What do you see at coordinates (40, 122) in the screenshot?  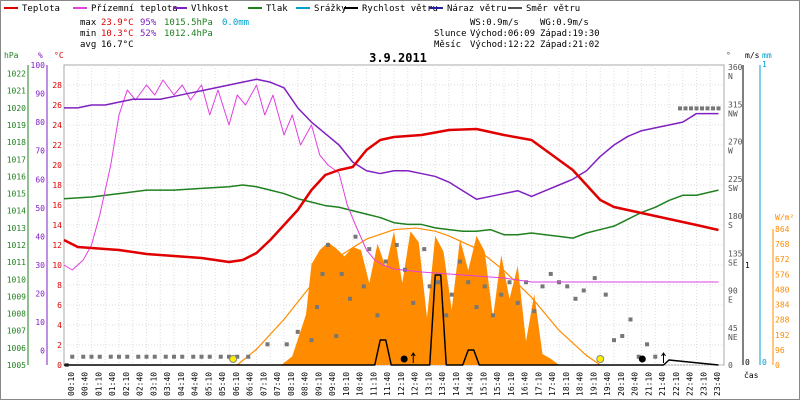 I see `pct-tick: 80` at bounding box center [40, 122].